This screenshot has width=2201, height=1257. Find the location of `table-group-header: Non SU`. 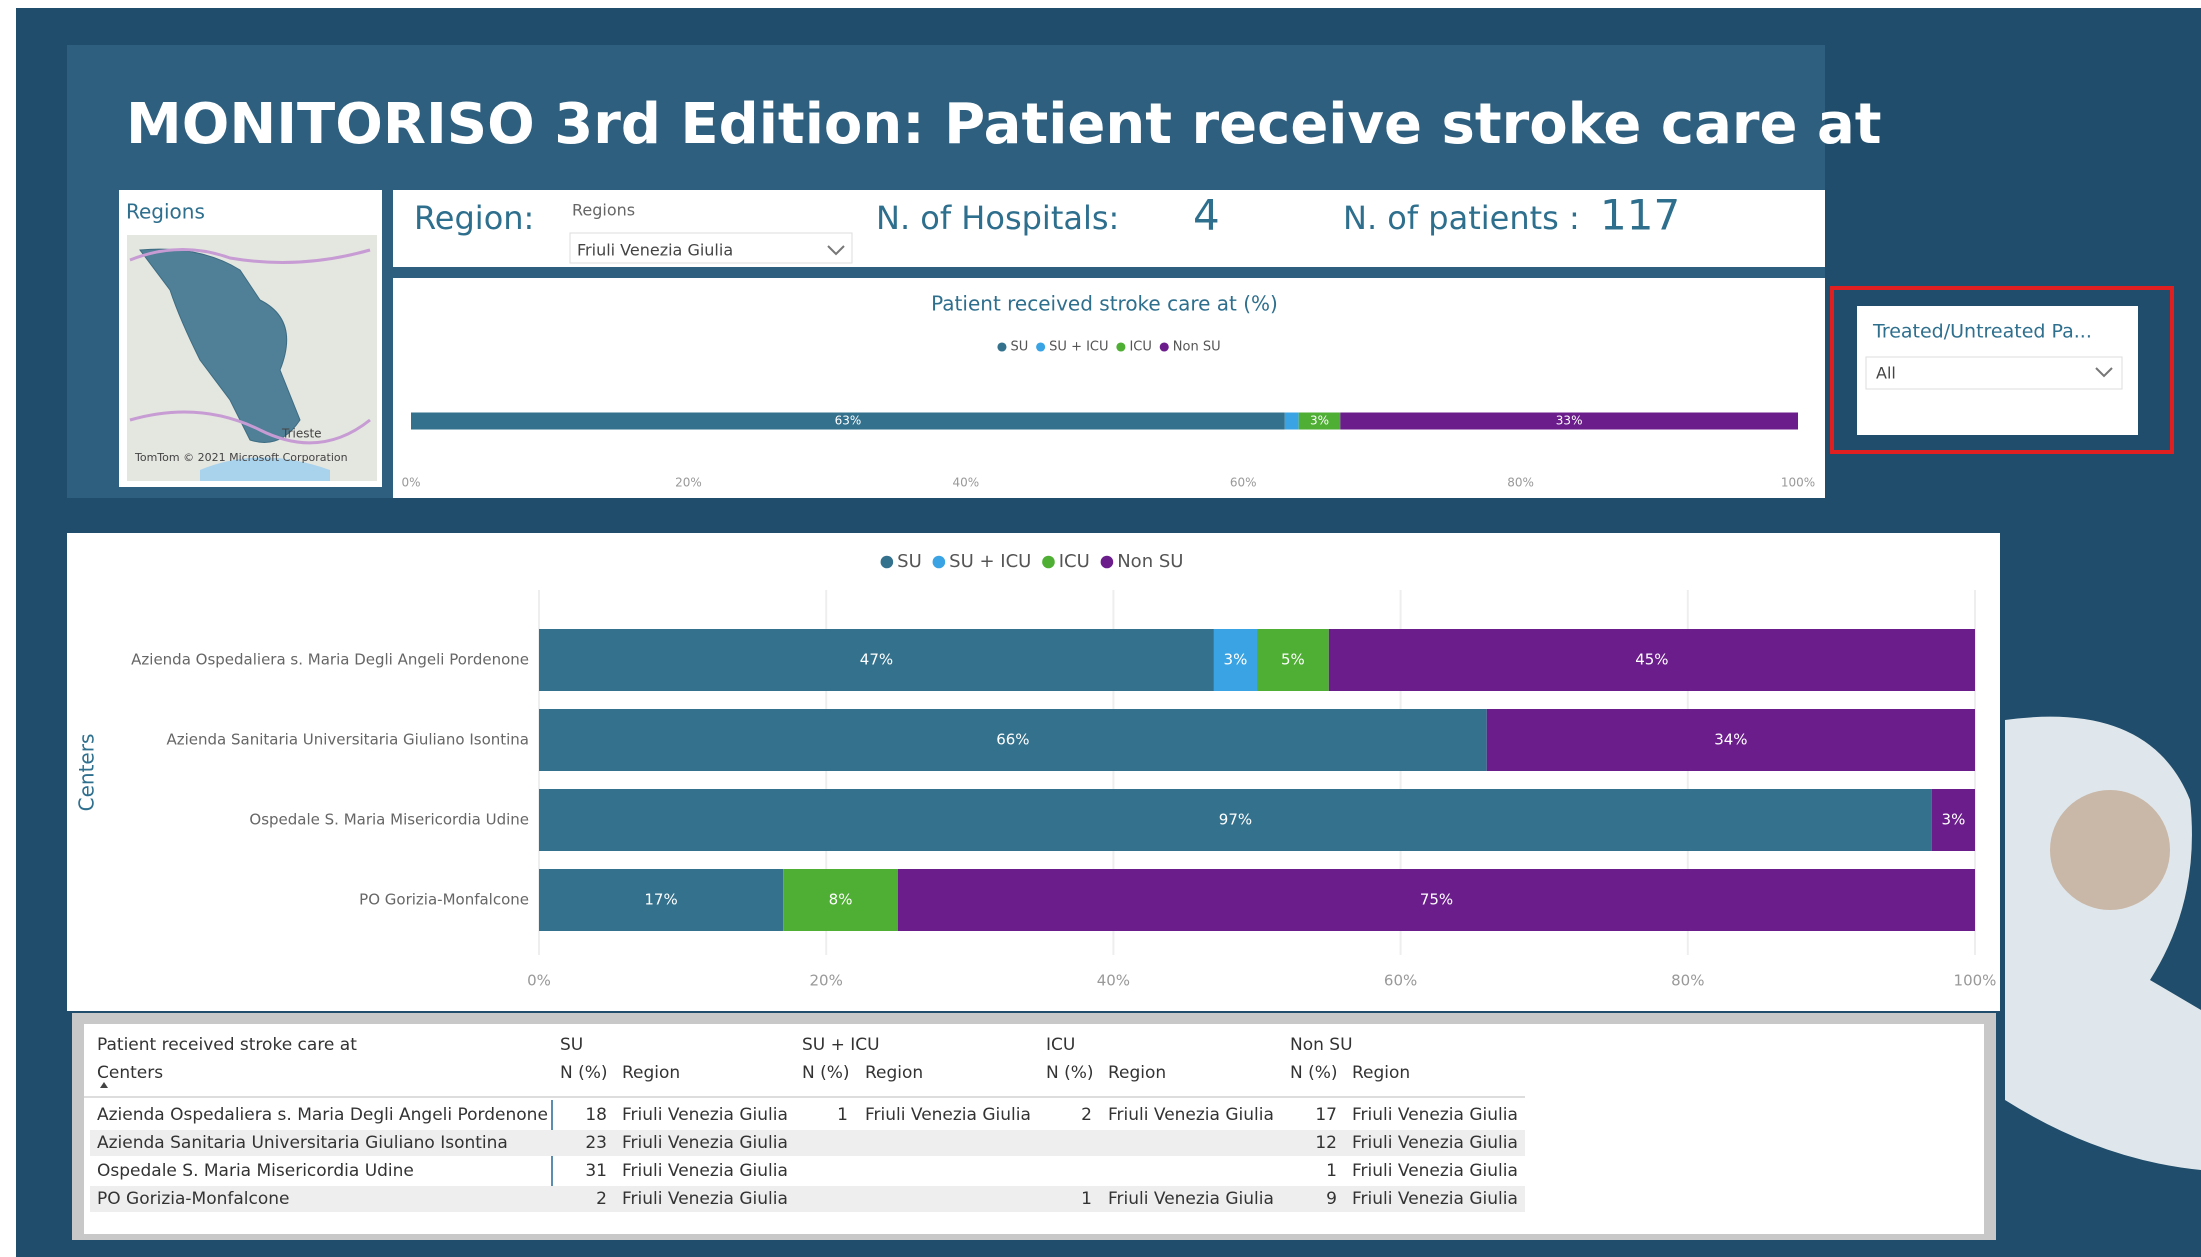

table-group-header: Non SU is located at coordinates (1321, 1045).